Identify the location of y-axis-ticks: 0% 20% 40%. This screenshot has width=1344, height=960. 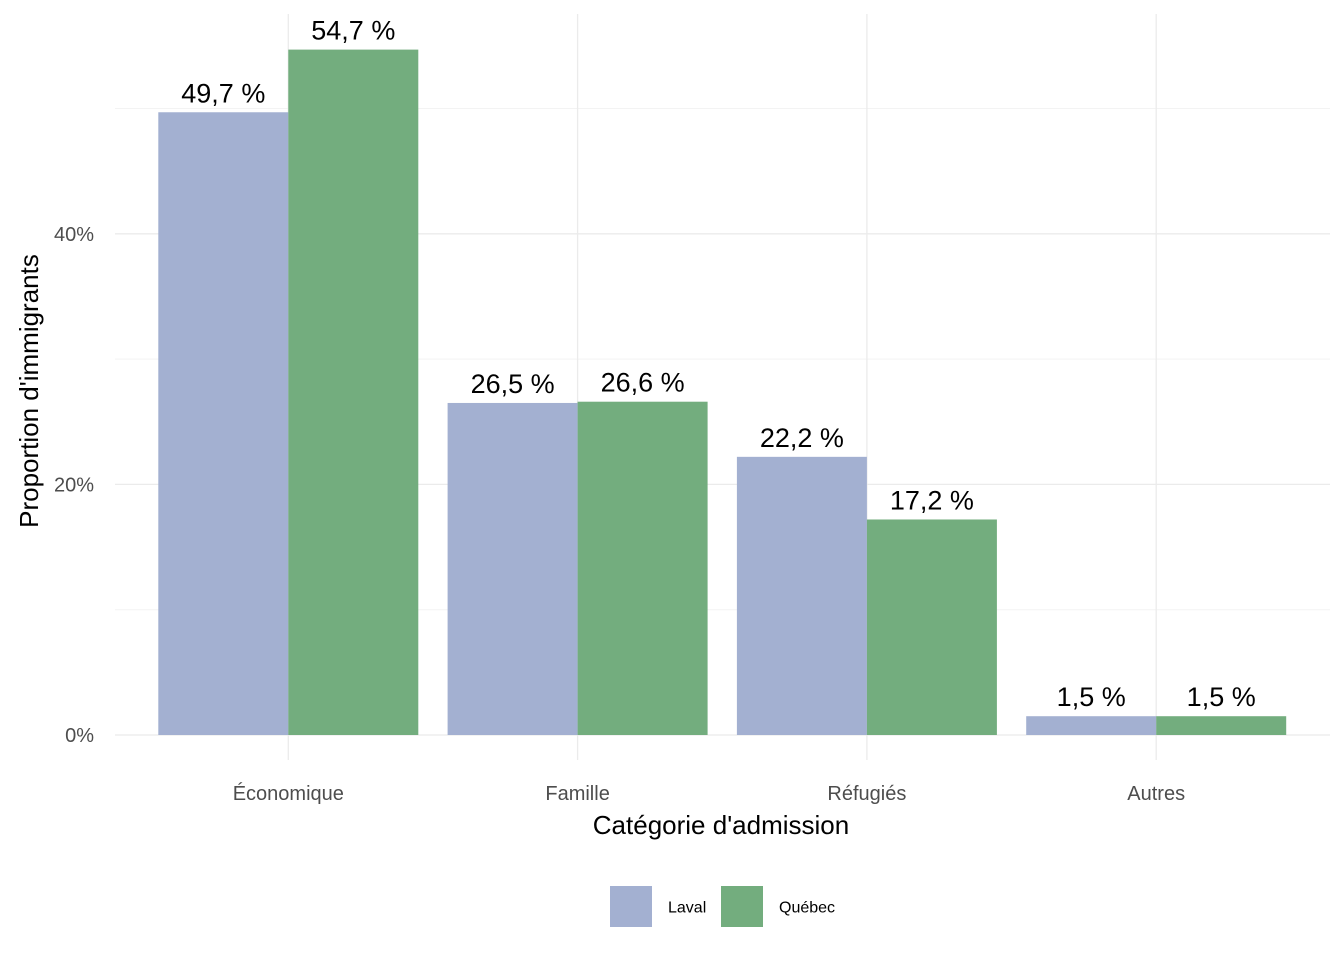
(74, 485).